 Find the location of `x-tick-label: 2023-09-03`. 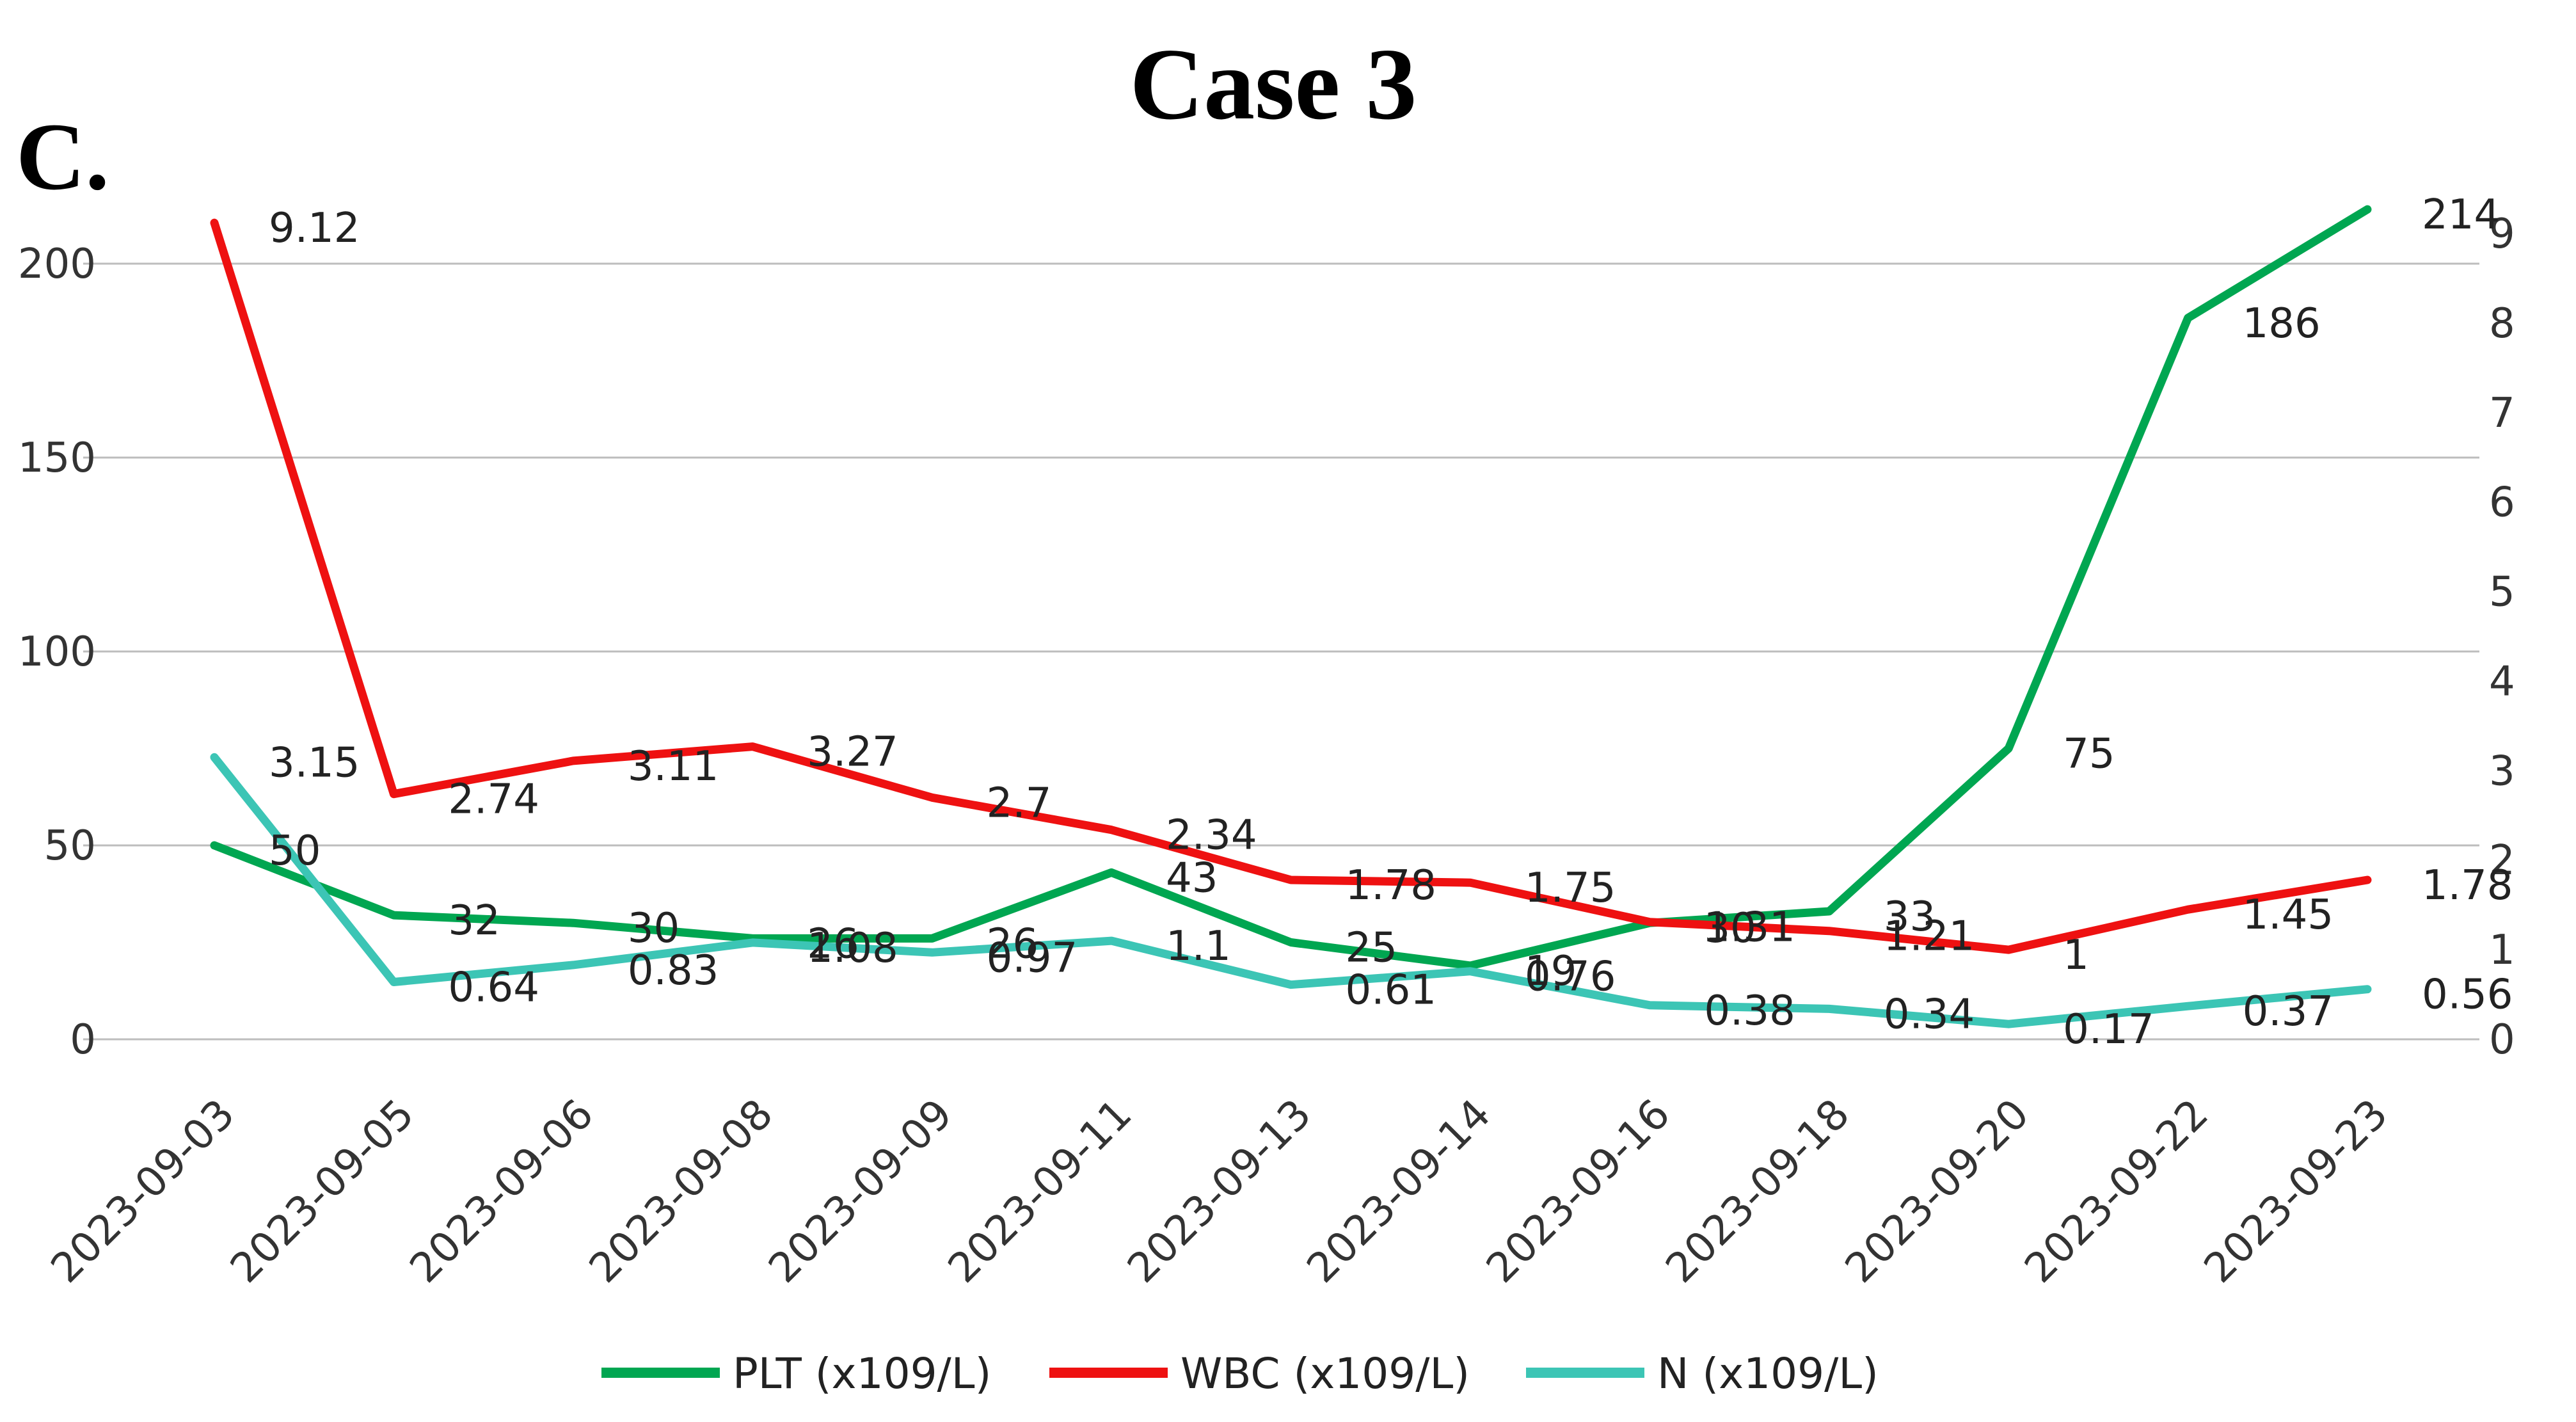

x-tick-label: 2023-09-03 is located at coordinates (143, 1191).